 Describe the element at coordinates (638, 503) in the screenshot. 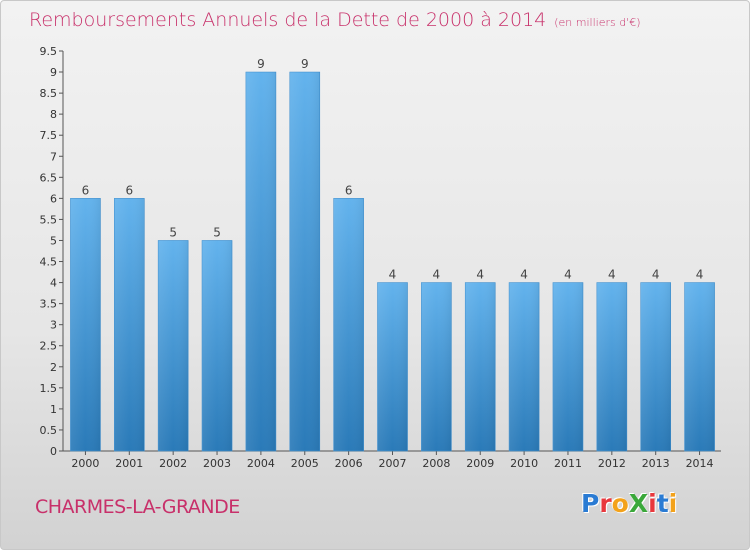

I see `logo-letter: X` at that location.